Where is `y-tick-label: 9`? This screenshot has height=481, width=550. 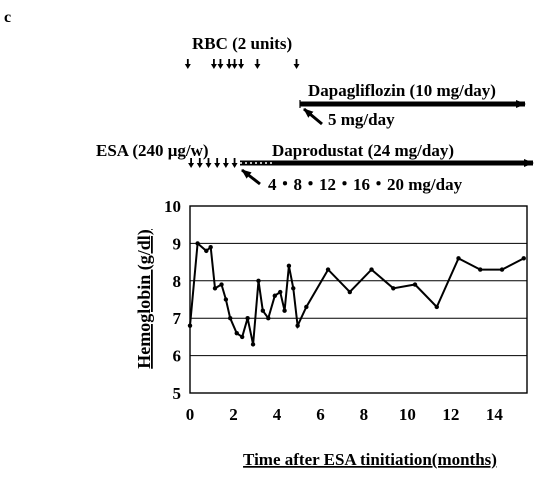 y-tick-label: 9 is located at coordinates (177, 243).